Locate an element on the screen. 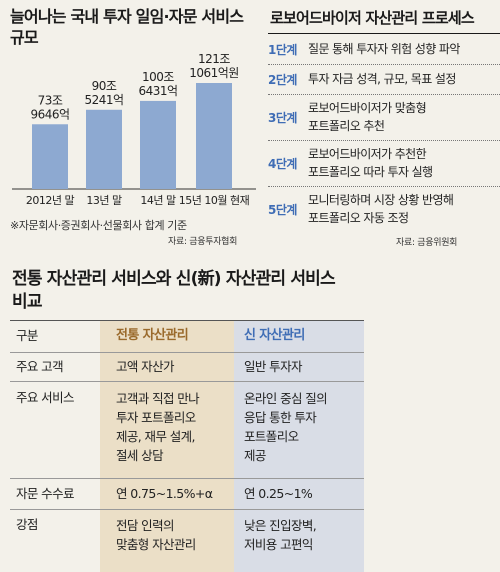  step-text-line: 로보어드바이저가 추천한 is located at coordinates (367, 154).